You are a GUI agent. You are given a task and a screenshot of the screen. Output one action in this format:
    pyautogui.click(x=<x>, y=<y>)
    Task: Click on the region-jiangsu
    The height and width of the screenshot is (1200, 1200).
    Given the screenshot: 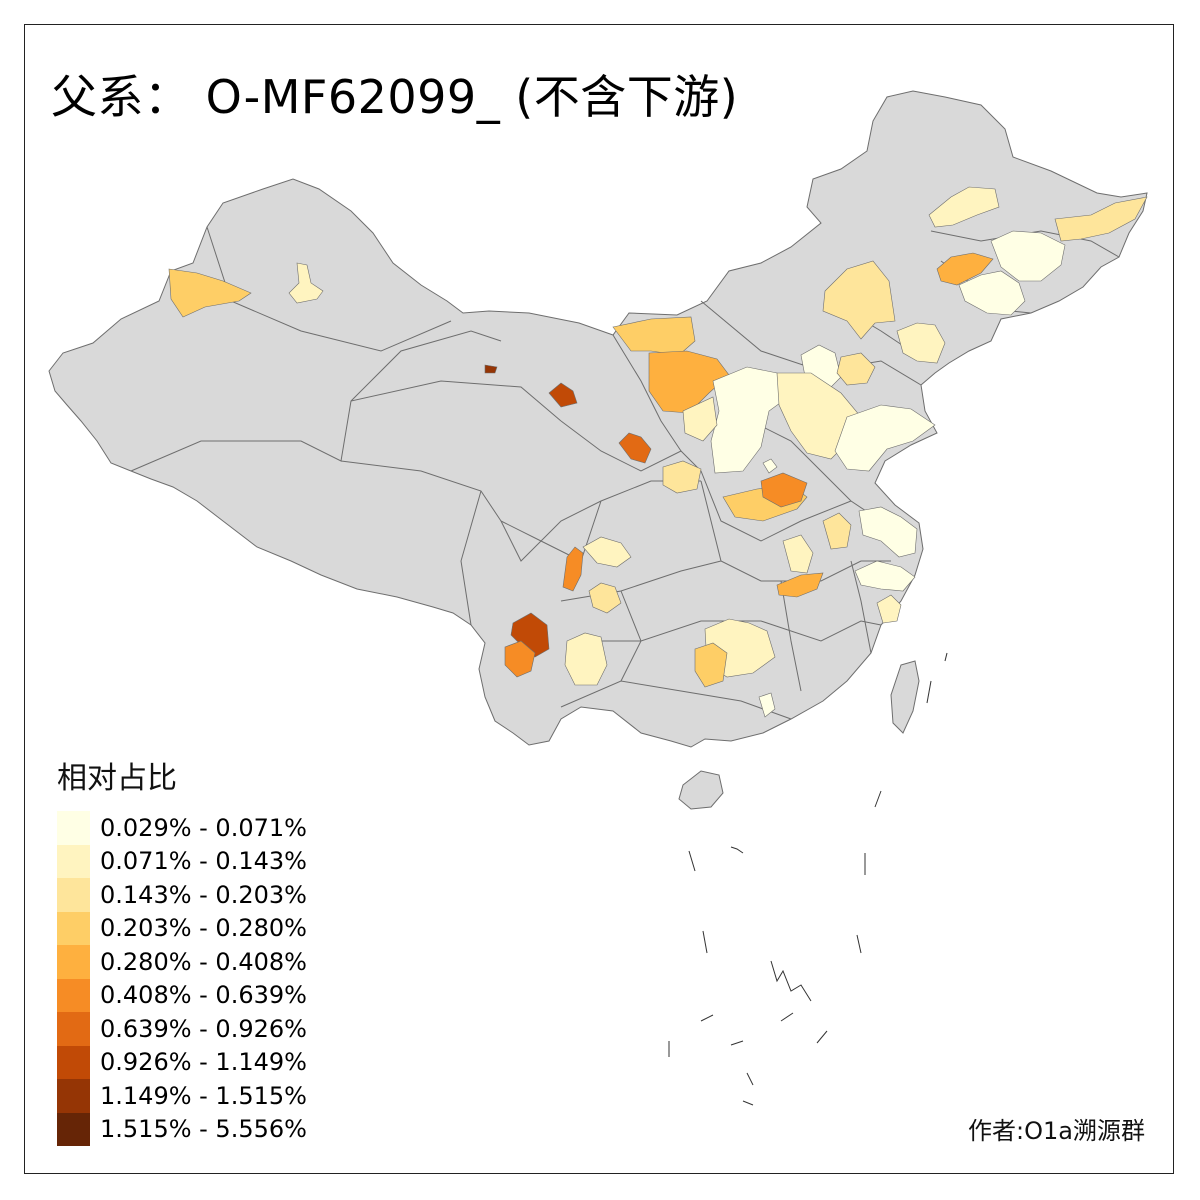 What is the action you would take?
    pyautogui.click(x=888, y=532)
    